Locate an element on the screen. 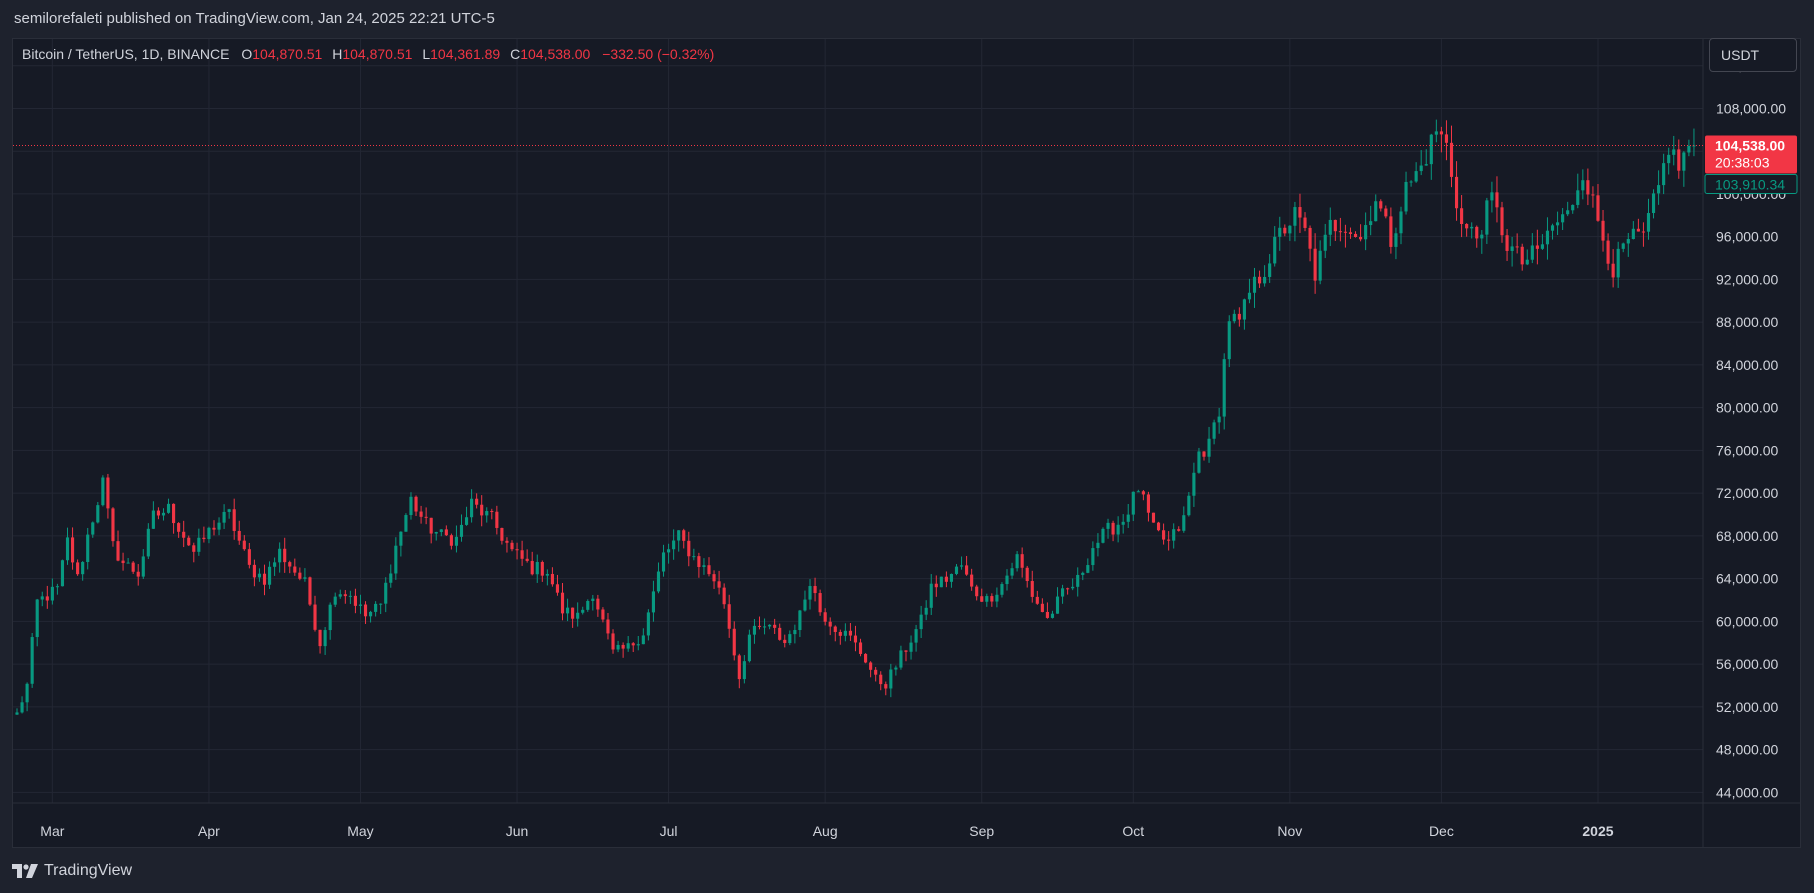  y-tick-label: 60,000.00 is located at coordinates (1747, 621).